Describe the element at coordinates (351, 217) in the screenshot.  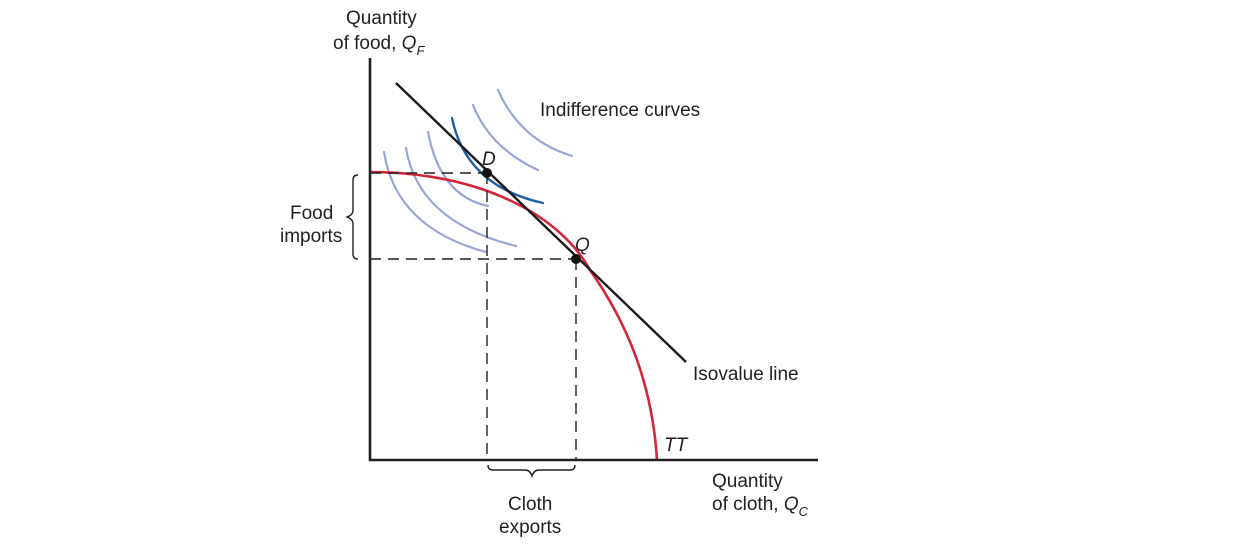
I see `food-imports-brace` at that location.